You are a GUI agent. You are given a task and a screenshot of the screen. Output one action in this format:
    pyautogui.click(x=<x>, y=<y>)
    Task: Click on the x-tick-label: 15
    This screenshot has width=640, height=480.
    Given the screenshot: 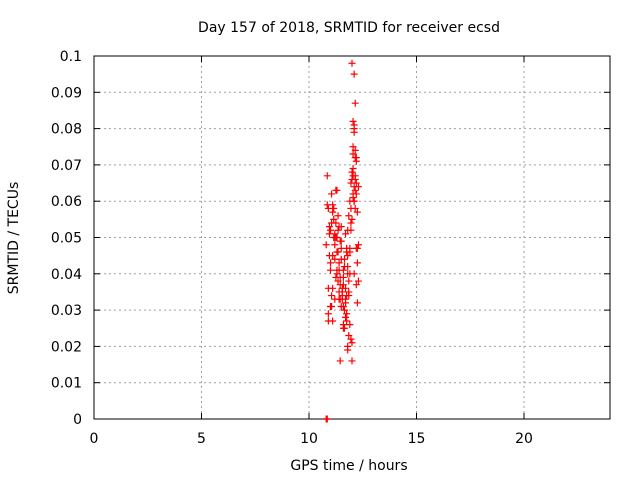 What is the action you would take?
    pyautogui.click(x=417, y=439)
    